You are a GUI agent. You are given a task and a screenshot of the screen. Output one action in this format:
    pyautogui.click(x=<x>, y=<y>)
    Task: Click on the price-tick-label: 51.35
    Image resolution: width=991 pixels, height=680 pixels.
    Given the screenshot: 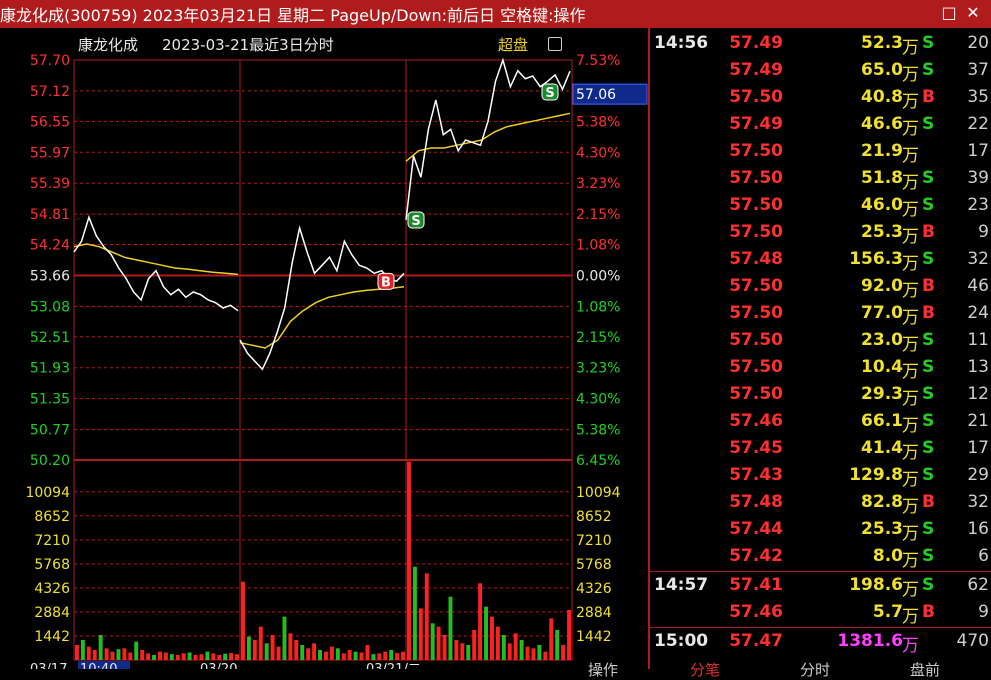 What is the action you would take?
    pyautogui.click(x=50, y=400)
    